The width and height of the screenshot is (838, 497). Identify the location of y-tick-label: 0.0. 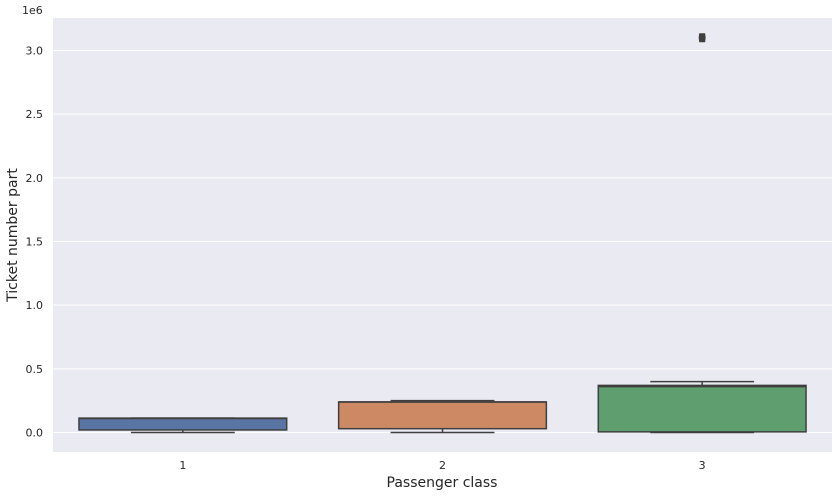
(35, 433).